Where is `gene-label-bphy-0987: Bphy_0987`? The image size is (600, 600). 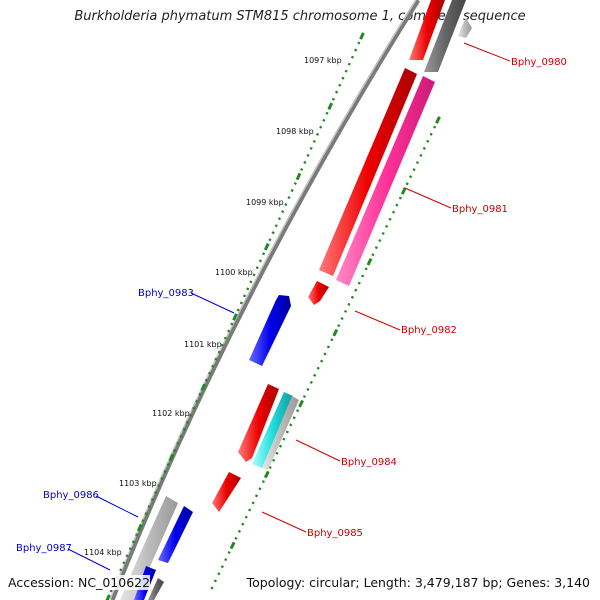 gene-label-bphy-0987: Bphy_0987 is located at coordinates (44, 548).